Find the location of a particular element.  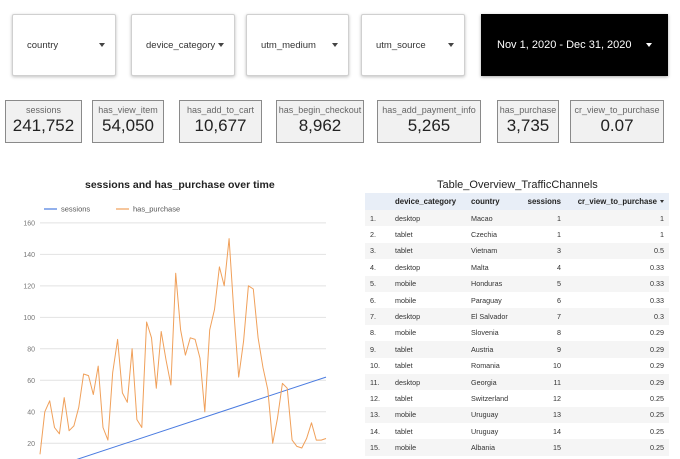

cell-sessions: 5 is located at coordinates (559, 284).